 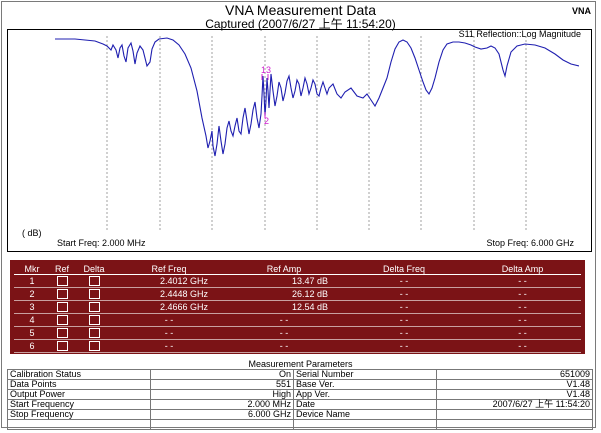 I want to click on param-label: Stop Frequency, so click(x=79, y=414).